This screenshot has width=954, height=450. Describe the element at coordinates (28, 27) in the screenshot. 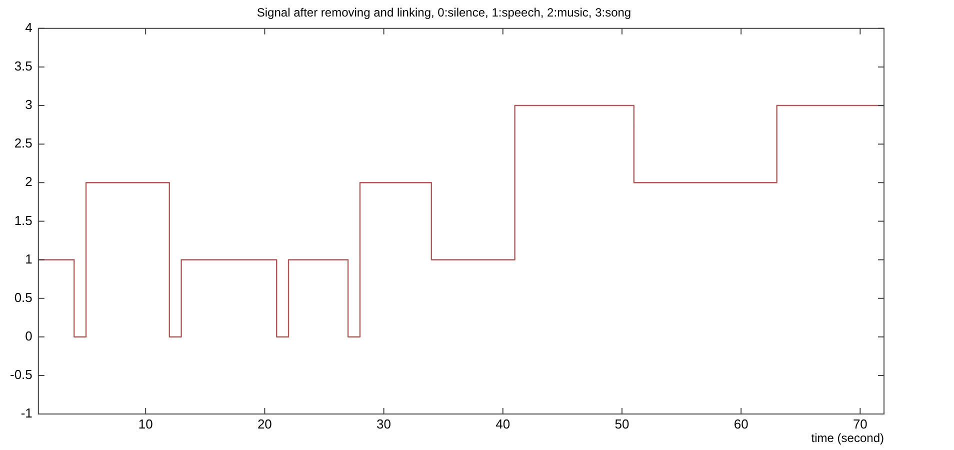

I see `y-tick-label: 4` at that location.